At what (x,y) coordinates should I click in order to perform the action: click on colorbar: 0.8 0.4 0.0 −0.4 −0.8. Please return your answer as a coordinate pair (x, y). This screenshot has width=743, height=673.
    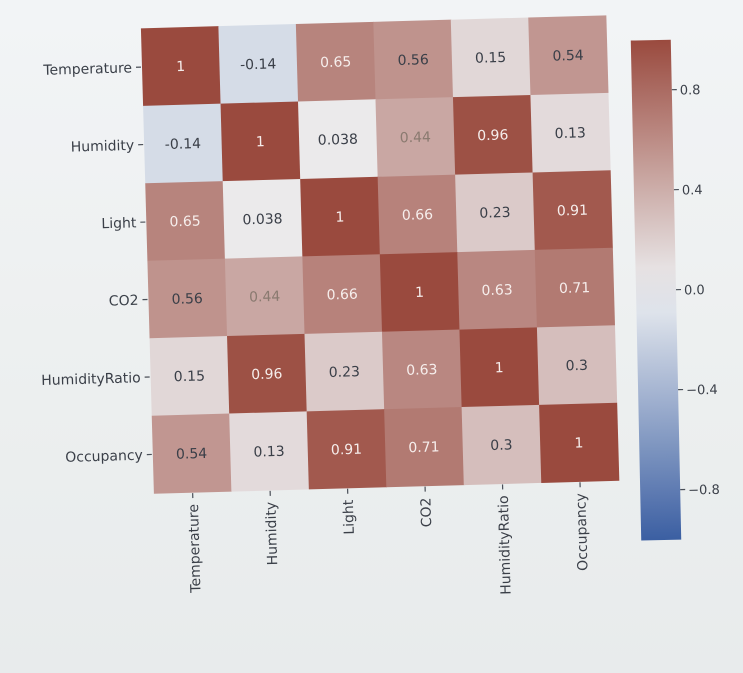
    Looking at the image, I should click on (675, 290).